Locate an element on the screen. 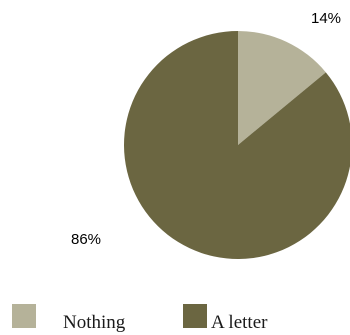 This screenshot has height=335, width=350. pie-data-label-nothing: 14% is located at coordinates (326, 18).